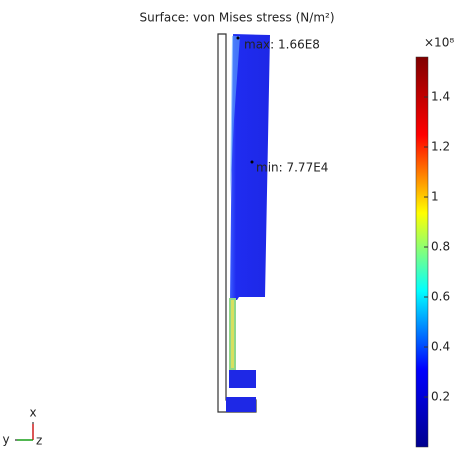 This screenshot has width=474, height=474. What do you see at coordinates (292, 168) in the screenshot?
I see `annotation: min: 7.77E4` at bounding box center [292, 168].